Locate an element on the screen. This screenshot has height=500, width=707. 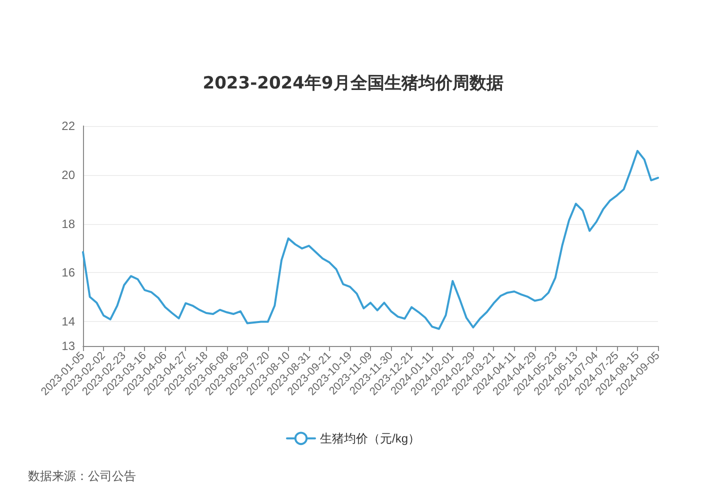
source-note: 数据来源：公司公告 is located at coordinates (82, 476).